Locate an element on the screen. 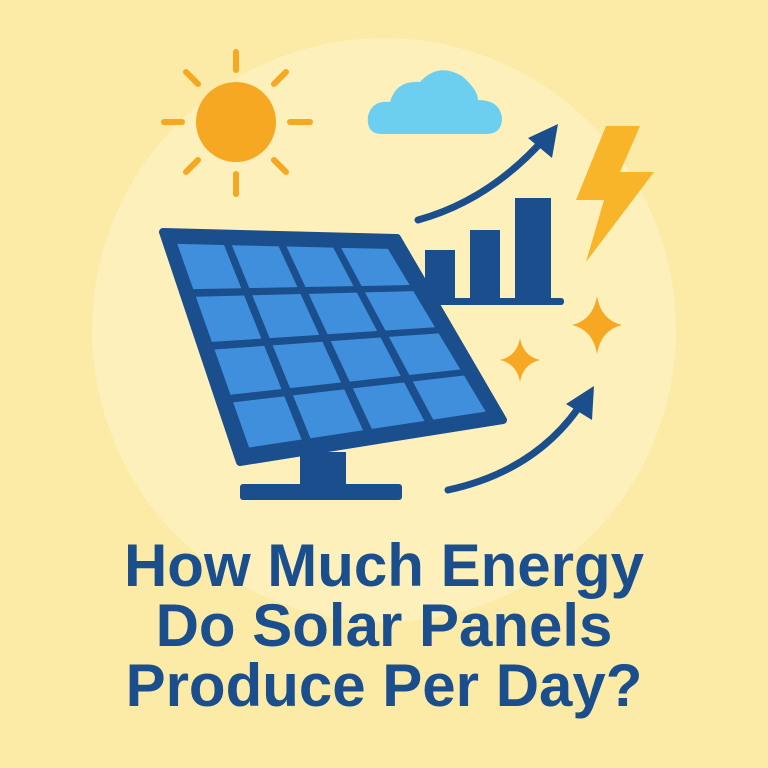  solar-panel is located at coordinates (333, 347).